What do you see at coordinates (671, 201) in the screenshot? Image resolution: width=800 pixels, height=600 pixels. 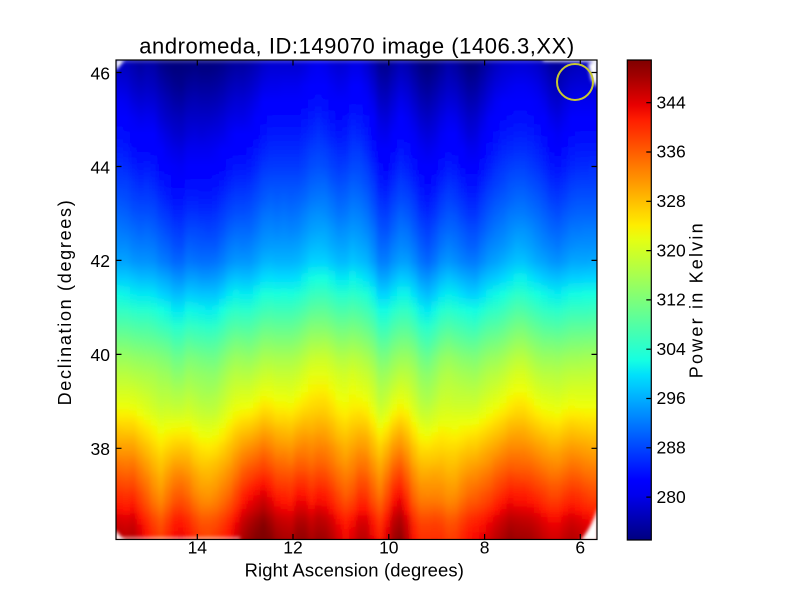 I see `svg-text: 328` at bounding box center [671, 201].